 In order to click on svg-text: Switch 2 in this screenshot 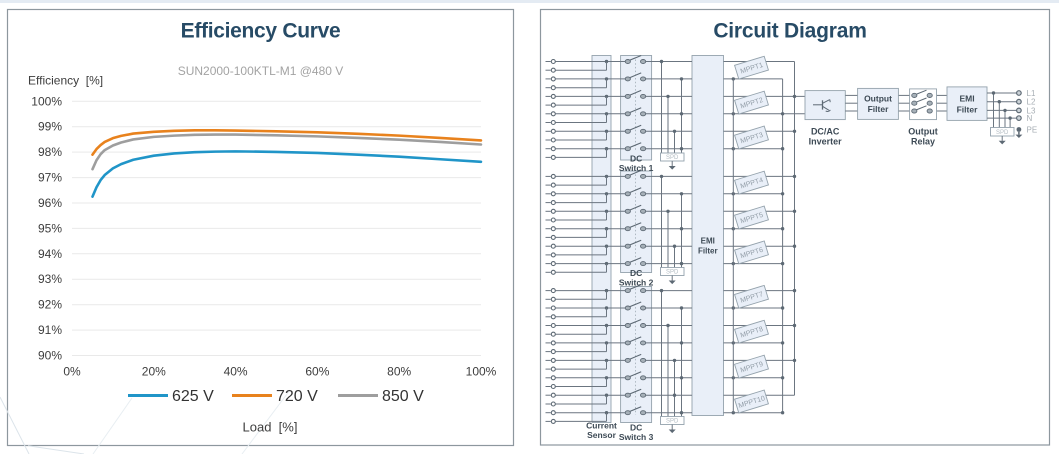, I will do `click(636, 283)`.